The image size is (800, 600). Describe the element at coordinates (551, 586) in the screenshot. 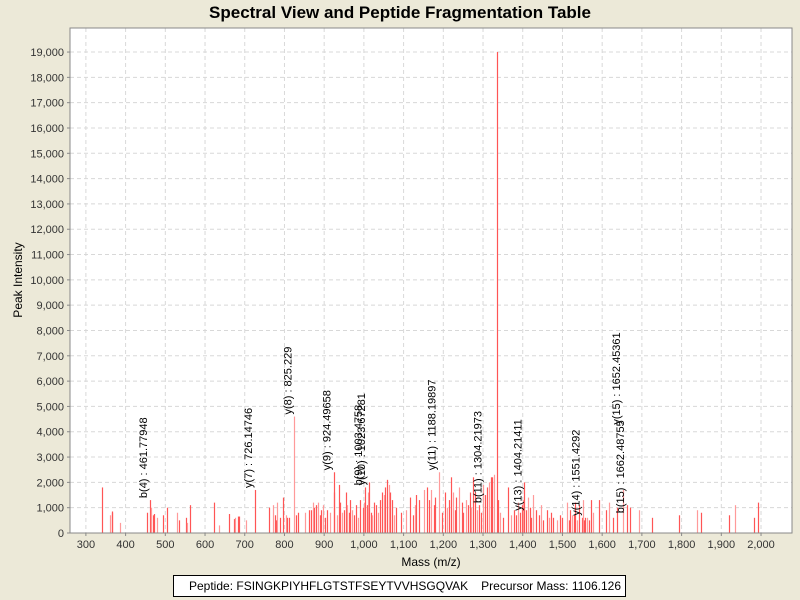

I see `precursor-mass: Precursor Mass: 1106.126` at that location.